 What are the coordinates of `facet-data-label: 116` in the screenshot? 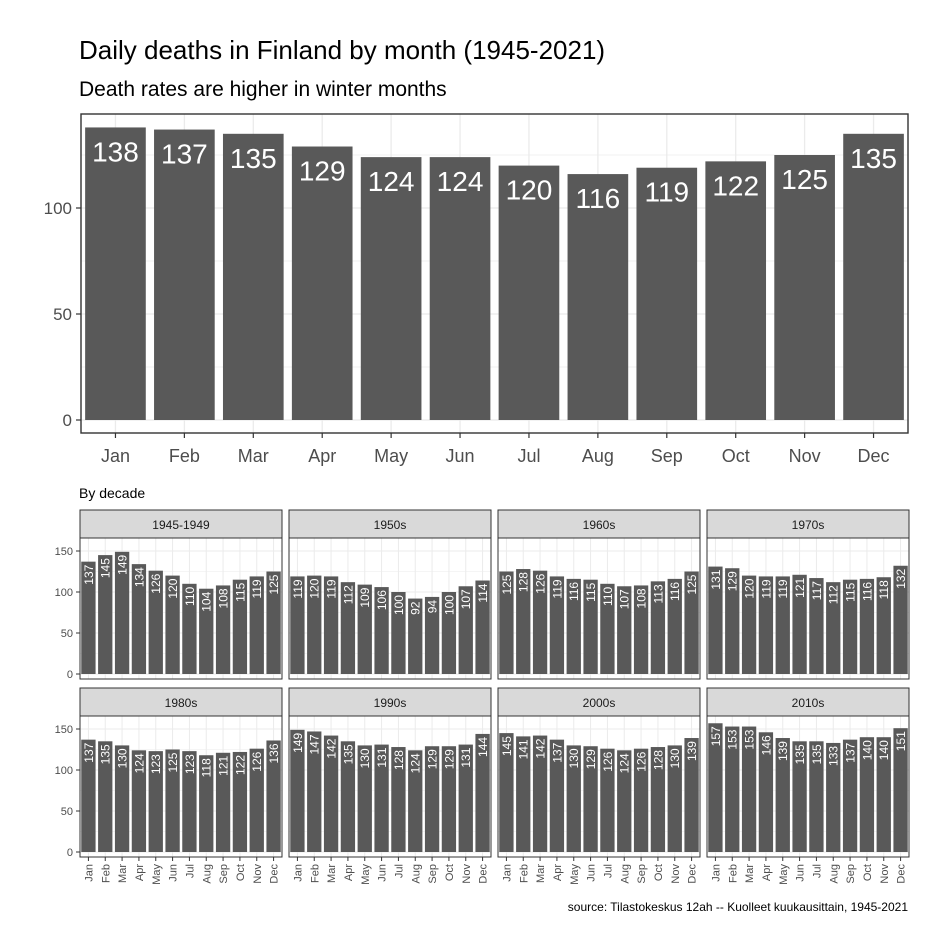 It's located at (867, 591).